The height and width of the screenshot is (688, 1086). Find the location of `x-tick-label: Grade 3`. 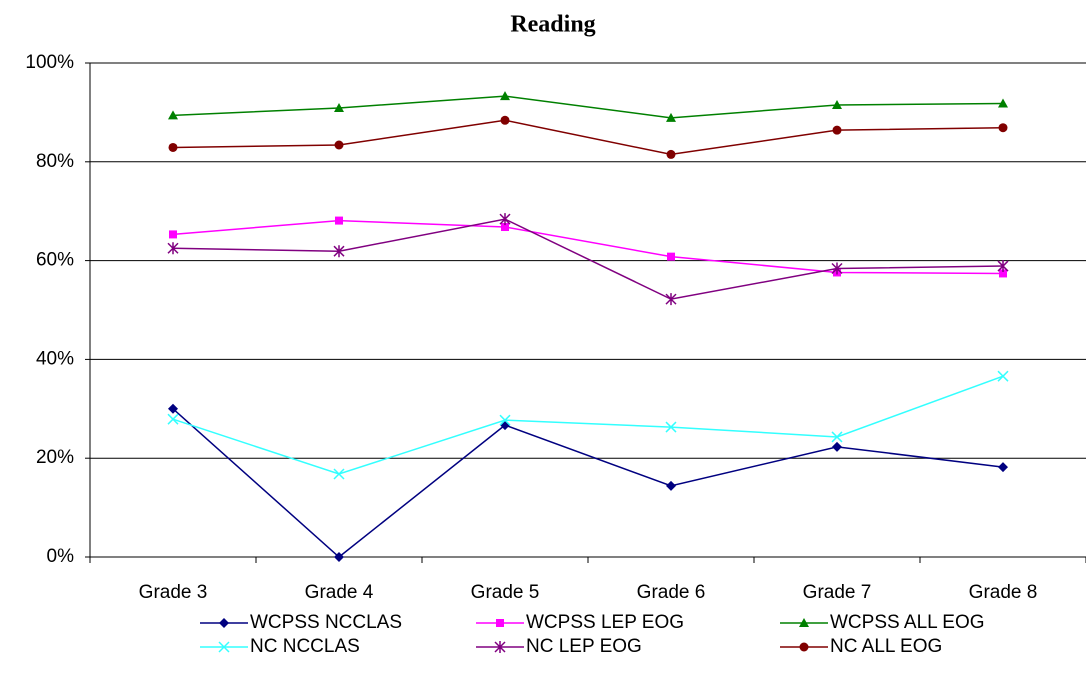

x-tick-label: Grade 3 is located at coordinates (173, 592).